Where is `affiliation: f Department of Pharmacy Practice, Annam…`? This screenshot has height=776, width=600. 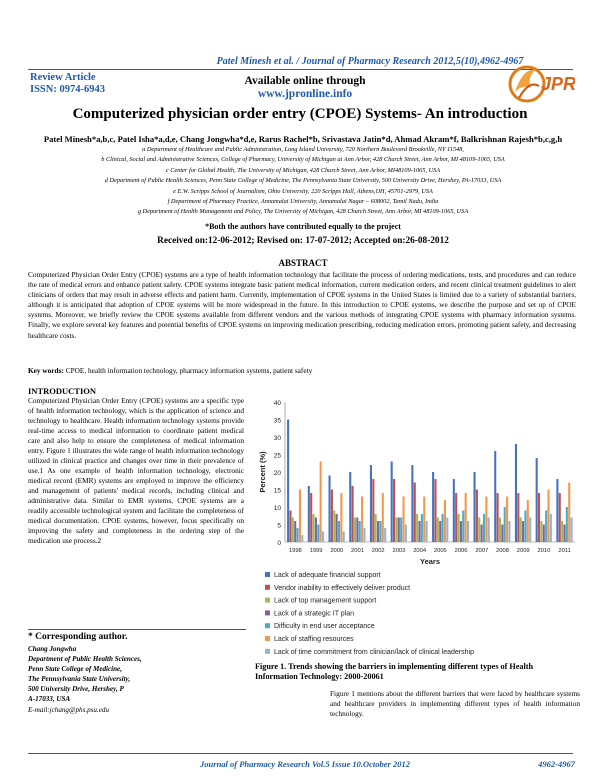 affiliation: f Department of Pharmacy Practice, Annam… is located at coordinates (303, 202).